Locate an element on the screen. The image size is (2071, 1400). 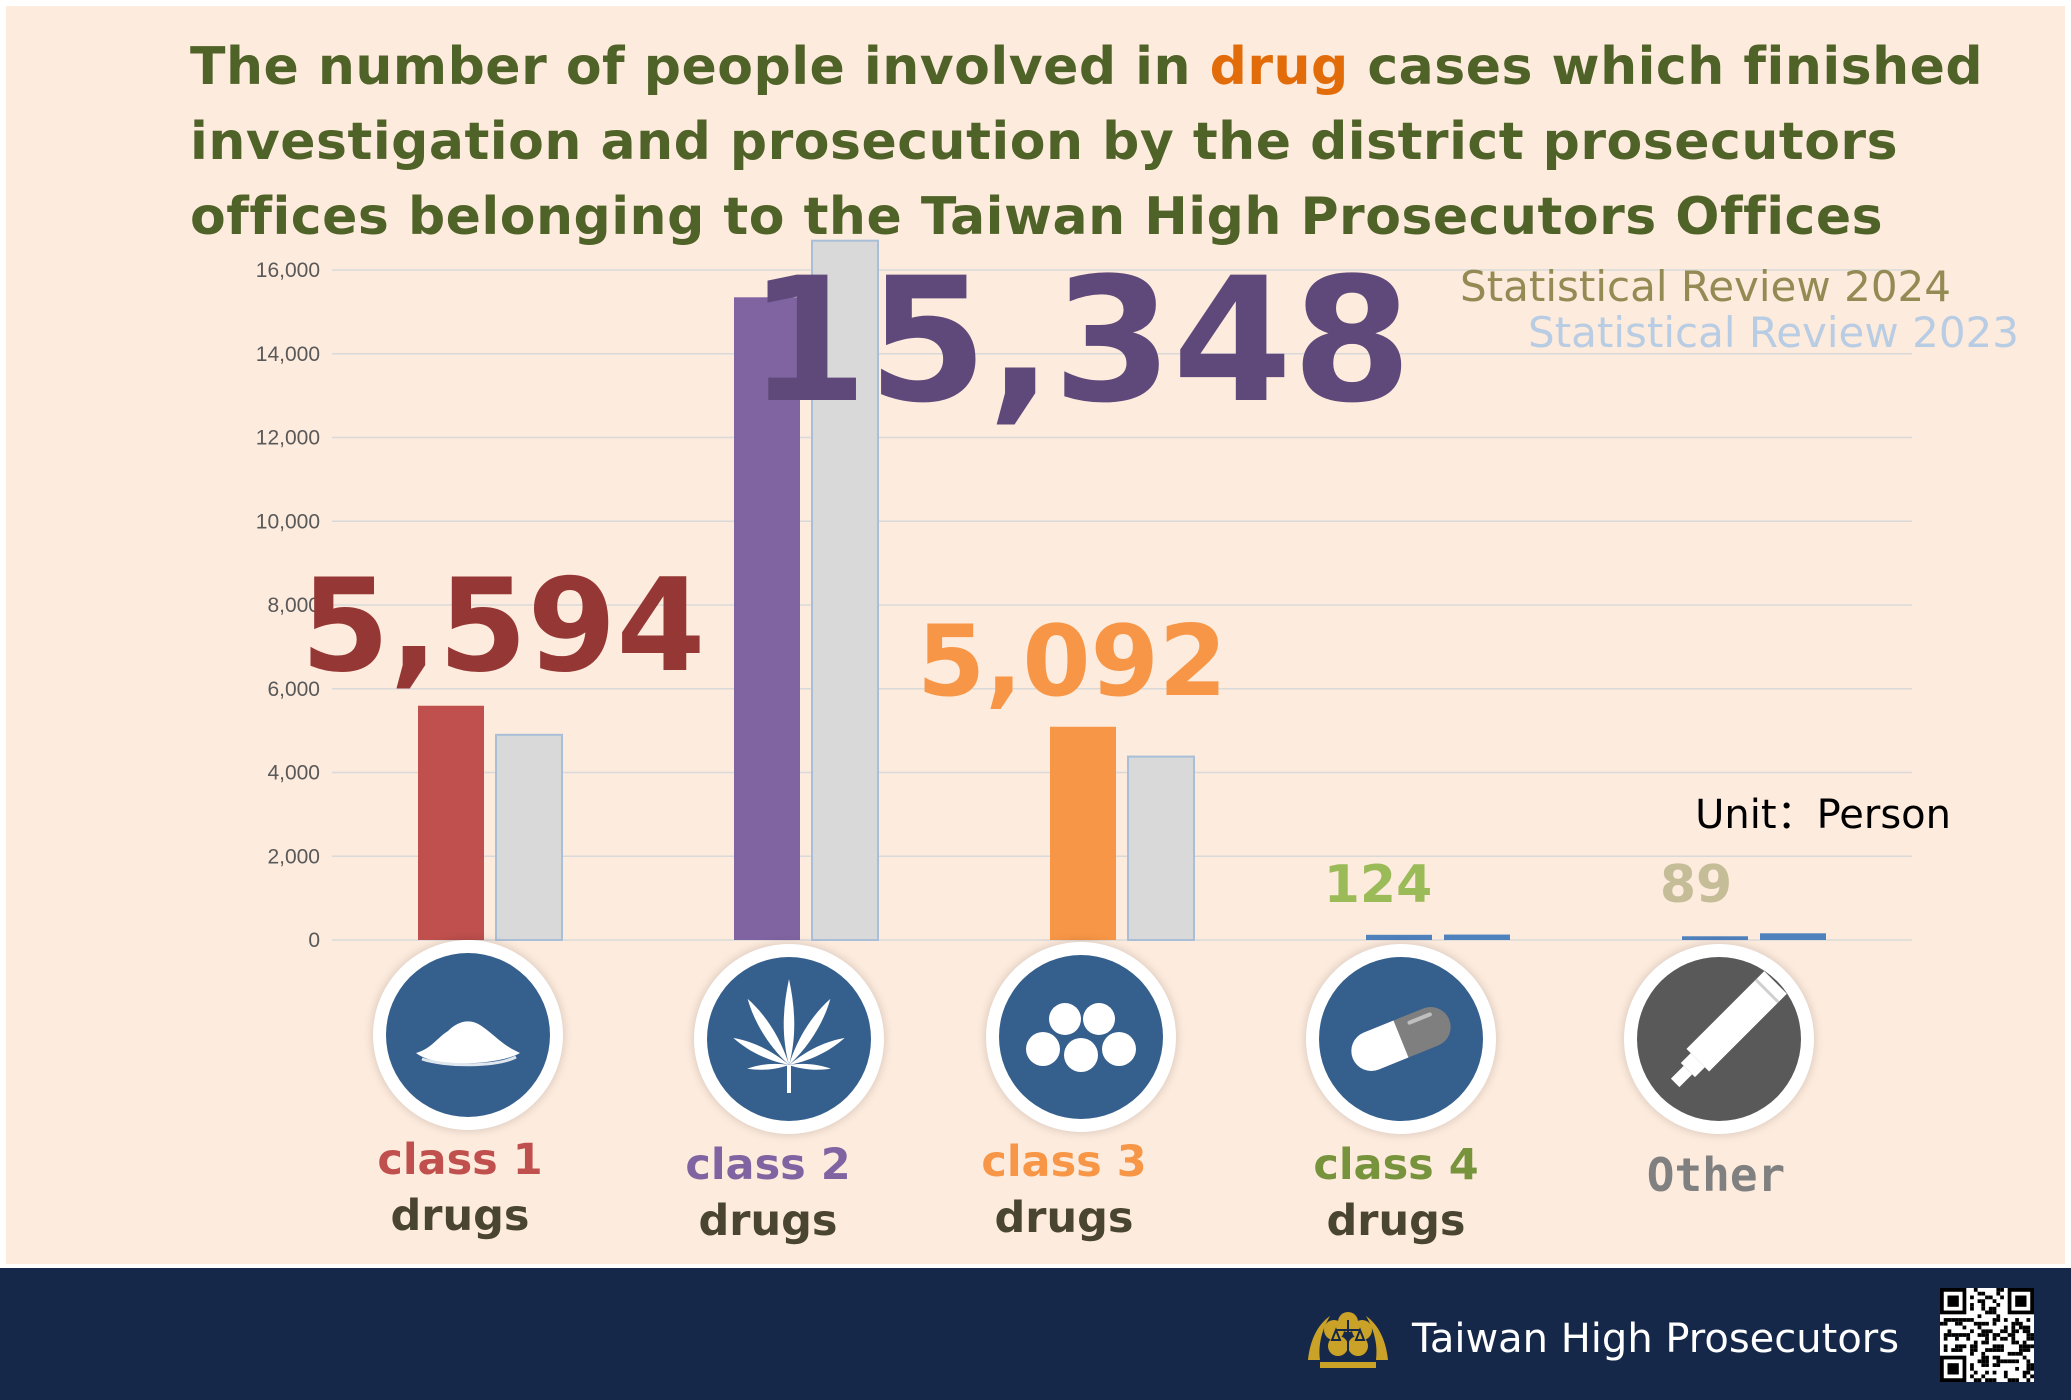
category-label-other: Other is located at coordinates (1716, 1175).